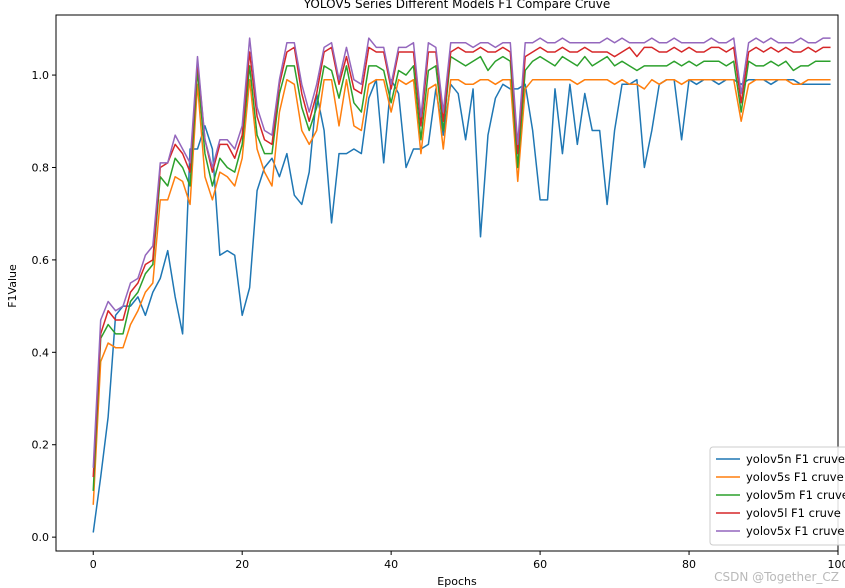 This screenshot has height=588, width=845. Describe the element at coordinates (242, 564) in the screenshot. I see `x-tick-label: 20` at that location.